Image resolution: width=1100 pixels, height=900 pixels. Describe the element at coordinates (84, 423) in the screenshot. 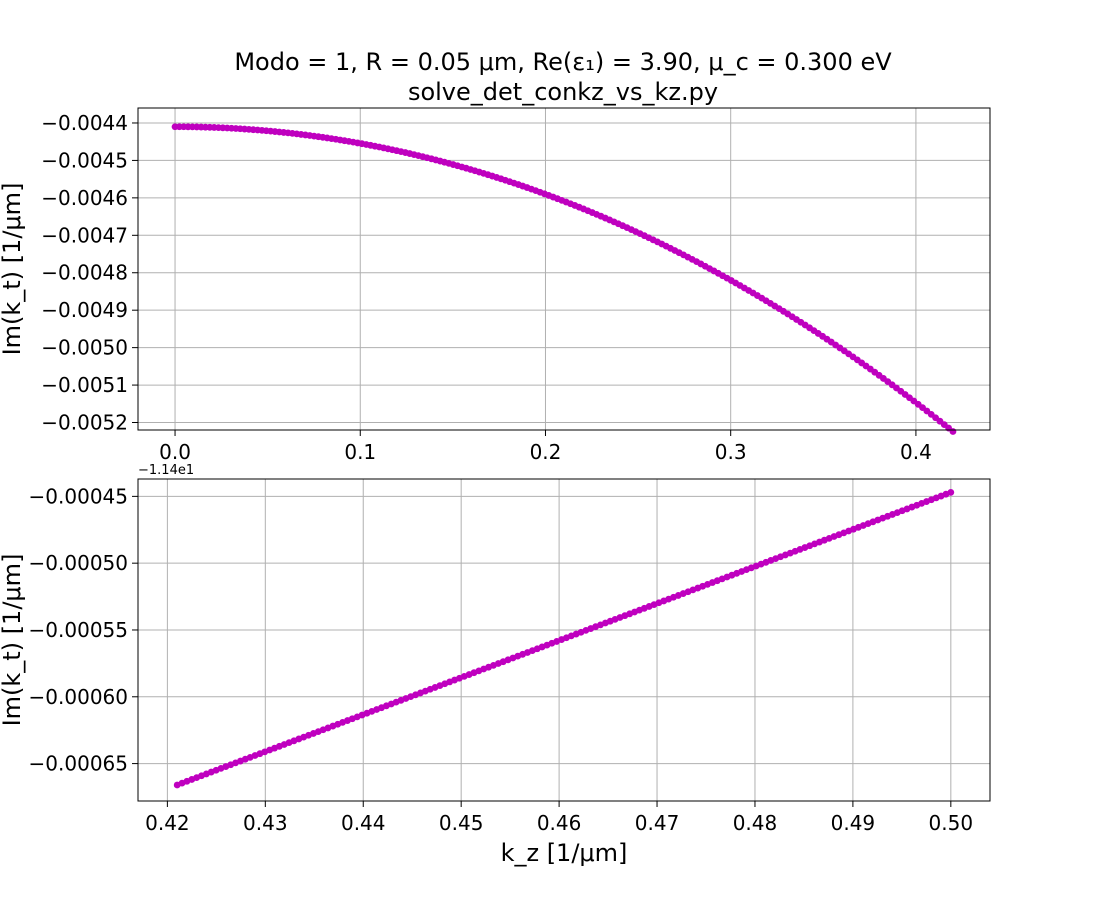

I see `top-plot-y-tick-label: −0.0052` at that location.